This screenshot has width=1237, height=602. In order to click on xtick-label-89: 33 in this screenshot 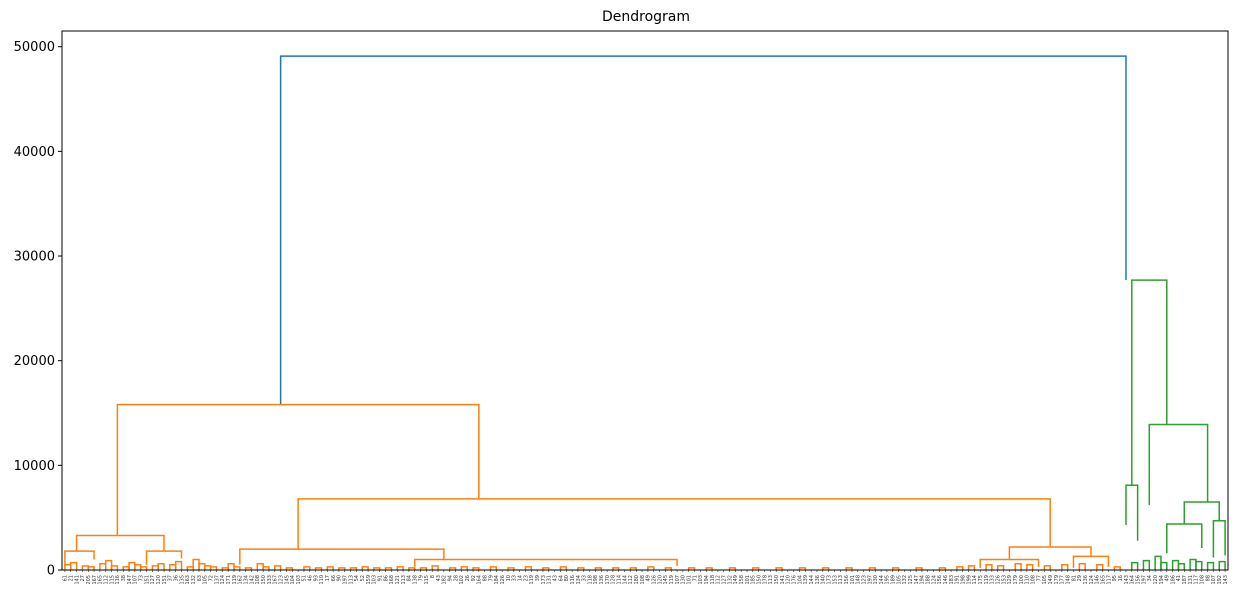, I will do `click(585, 578)`.